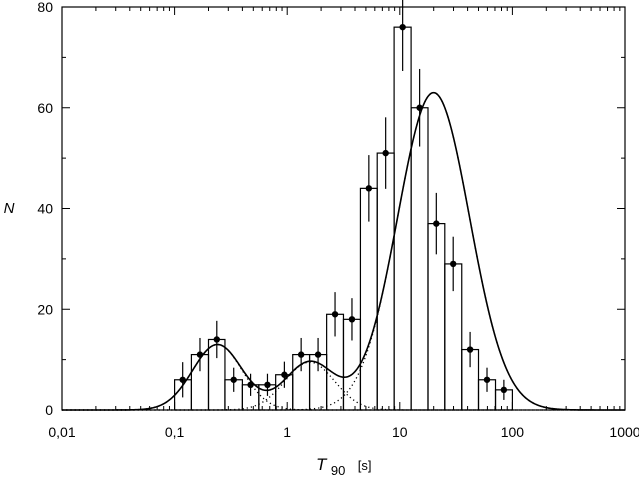  Describe the element at coordinates (419, 259) in the screenshot. I see `histogram-bar` at that location.